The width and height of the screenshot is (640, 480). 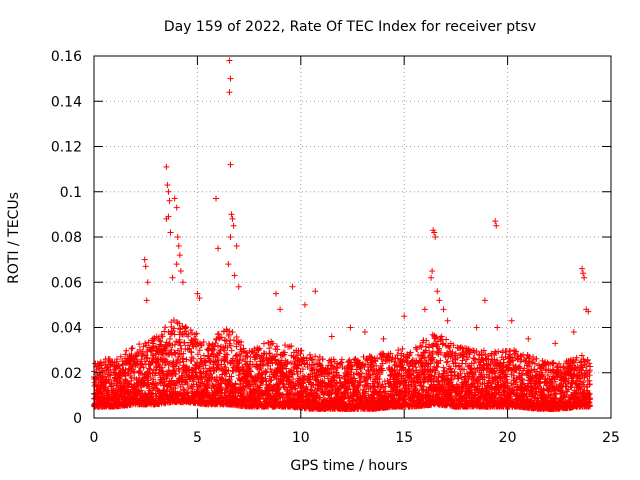 What do you see at coordinates (348, 466) in the screenshot?
I see `x-axis-label: GPS time / hours` at bounding box center [348, 466].